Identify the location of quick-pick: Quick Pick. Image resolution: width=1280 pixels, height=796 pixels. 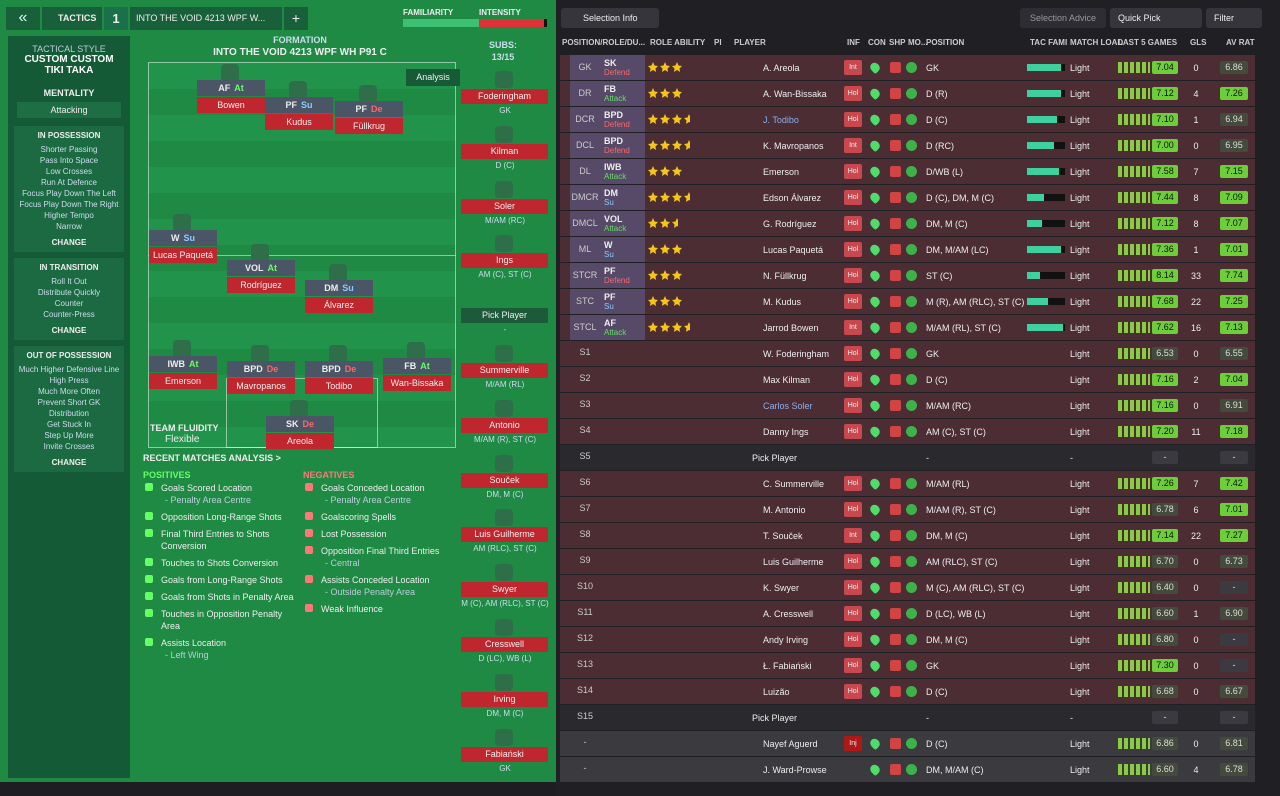
(1156, 18).